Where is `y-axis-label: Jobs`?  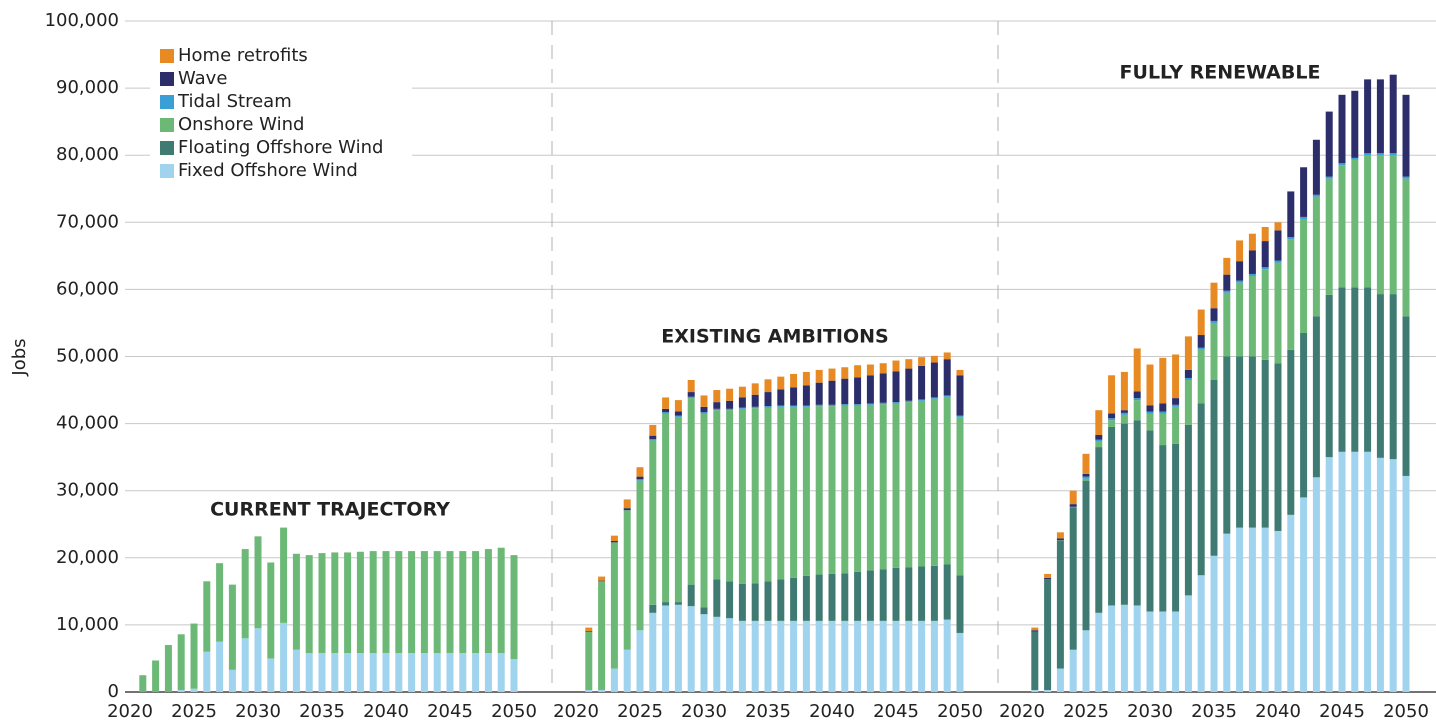 y-axis-label: Jobs is located at coordinates (19, 357).